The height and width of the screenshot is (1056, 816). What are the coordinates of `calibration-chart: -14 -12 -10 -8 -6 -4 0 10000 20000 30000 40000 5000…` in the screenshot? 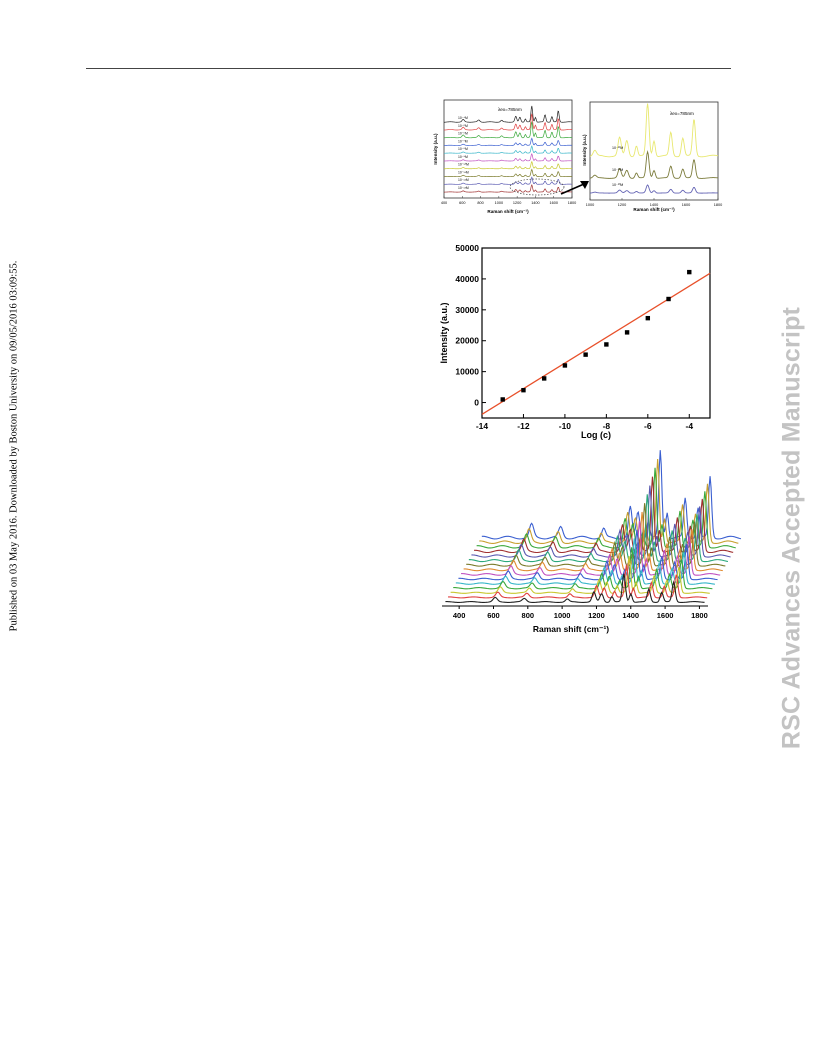 It's located at (575, 341).